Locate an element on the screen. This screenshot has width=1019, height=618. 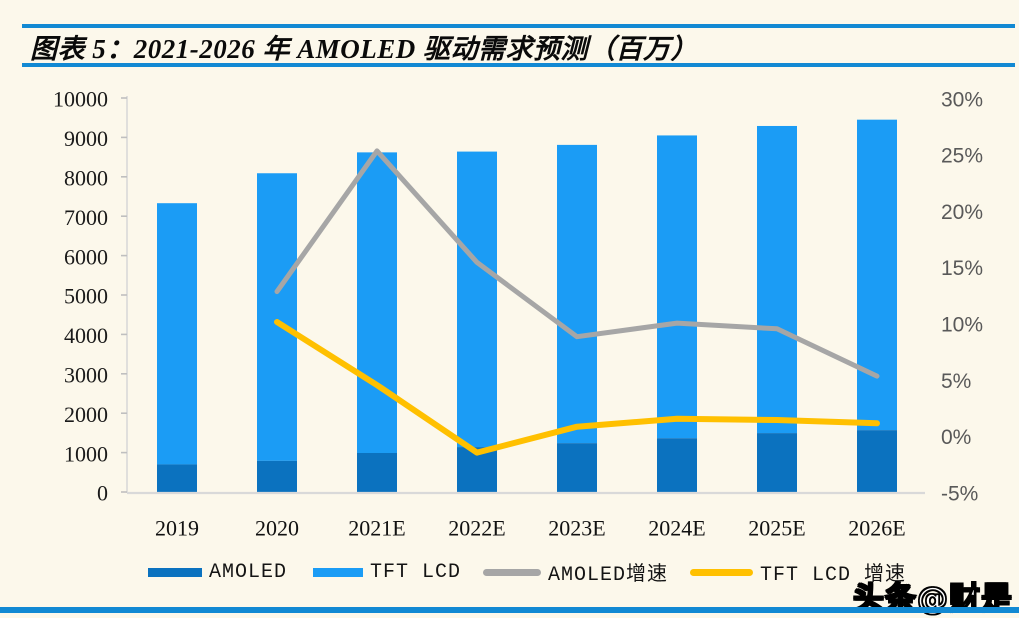
right-axis-label-5: 5% is located at coordinates (956, 381).